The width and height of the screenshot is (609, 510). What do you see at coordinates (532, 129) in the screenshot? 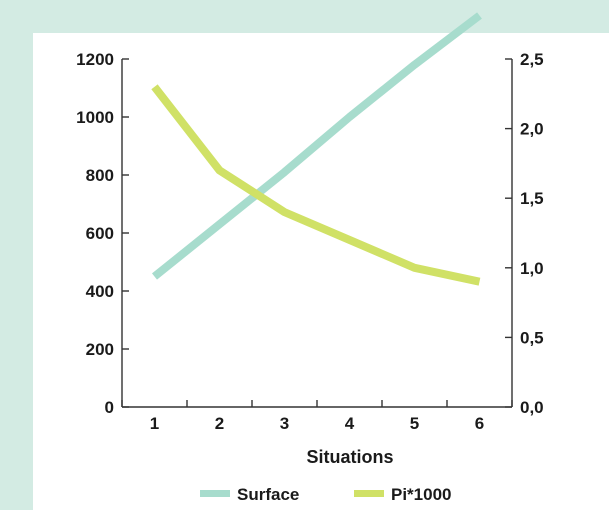
I see `y-right-tick-label: 2,0` at bounding box center [532, 129].